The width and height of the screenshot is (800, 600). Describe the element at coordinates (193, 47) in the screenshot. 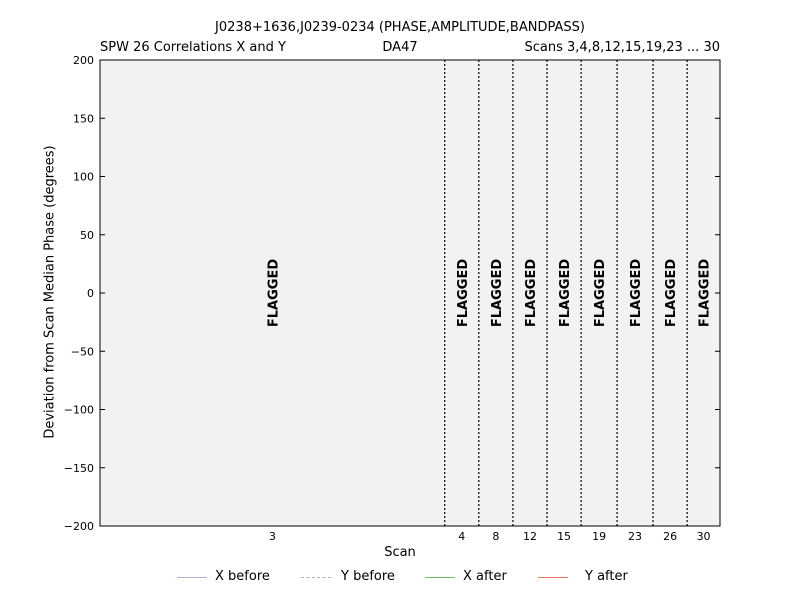

I see `chart-subtitle-spw: SPW 26 Correlations X and Y` at that location.